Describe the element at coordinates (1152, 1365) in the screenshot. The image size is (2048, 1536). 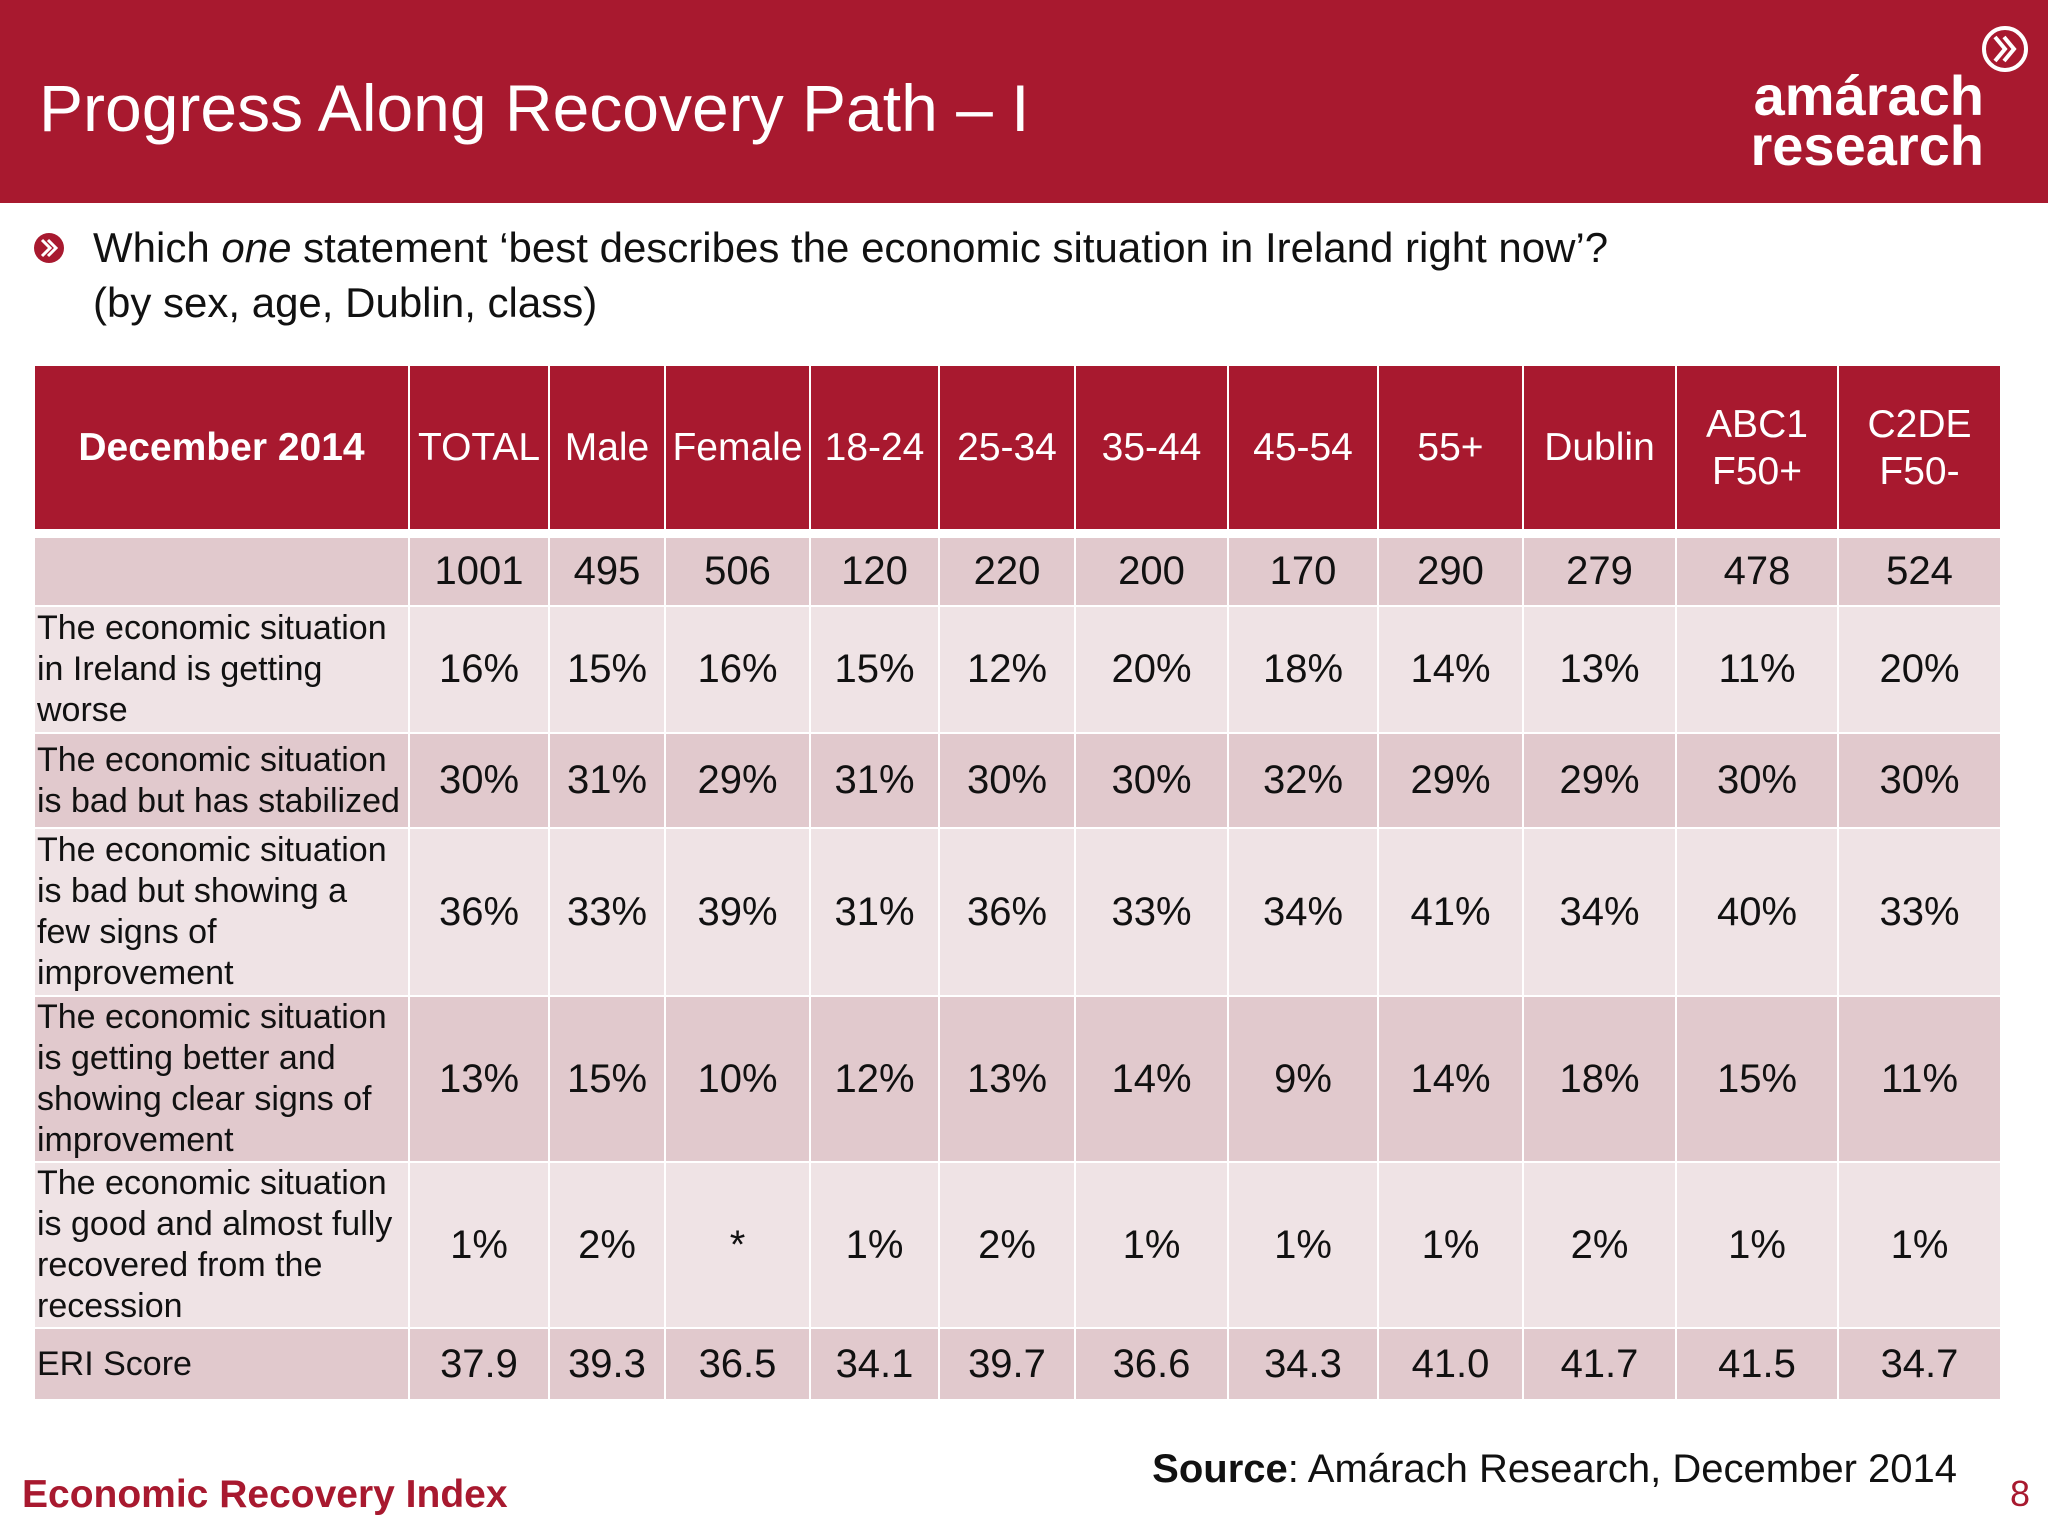
I see `cell: 36.6` at that location.